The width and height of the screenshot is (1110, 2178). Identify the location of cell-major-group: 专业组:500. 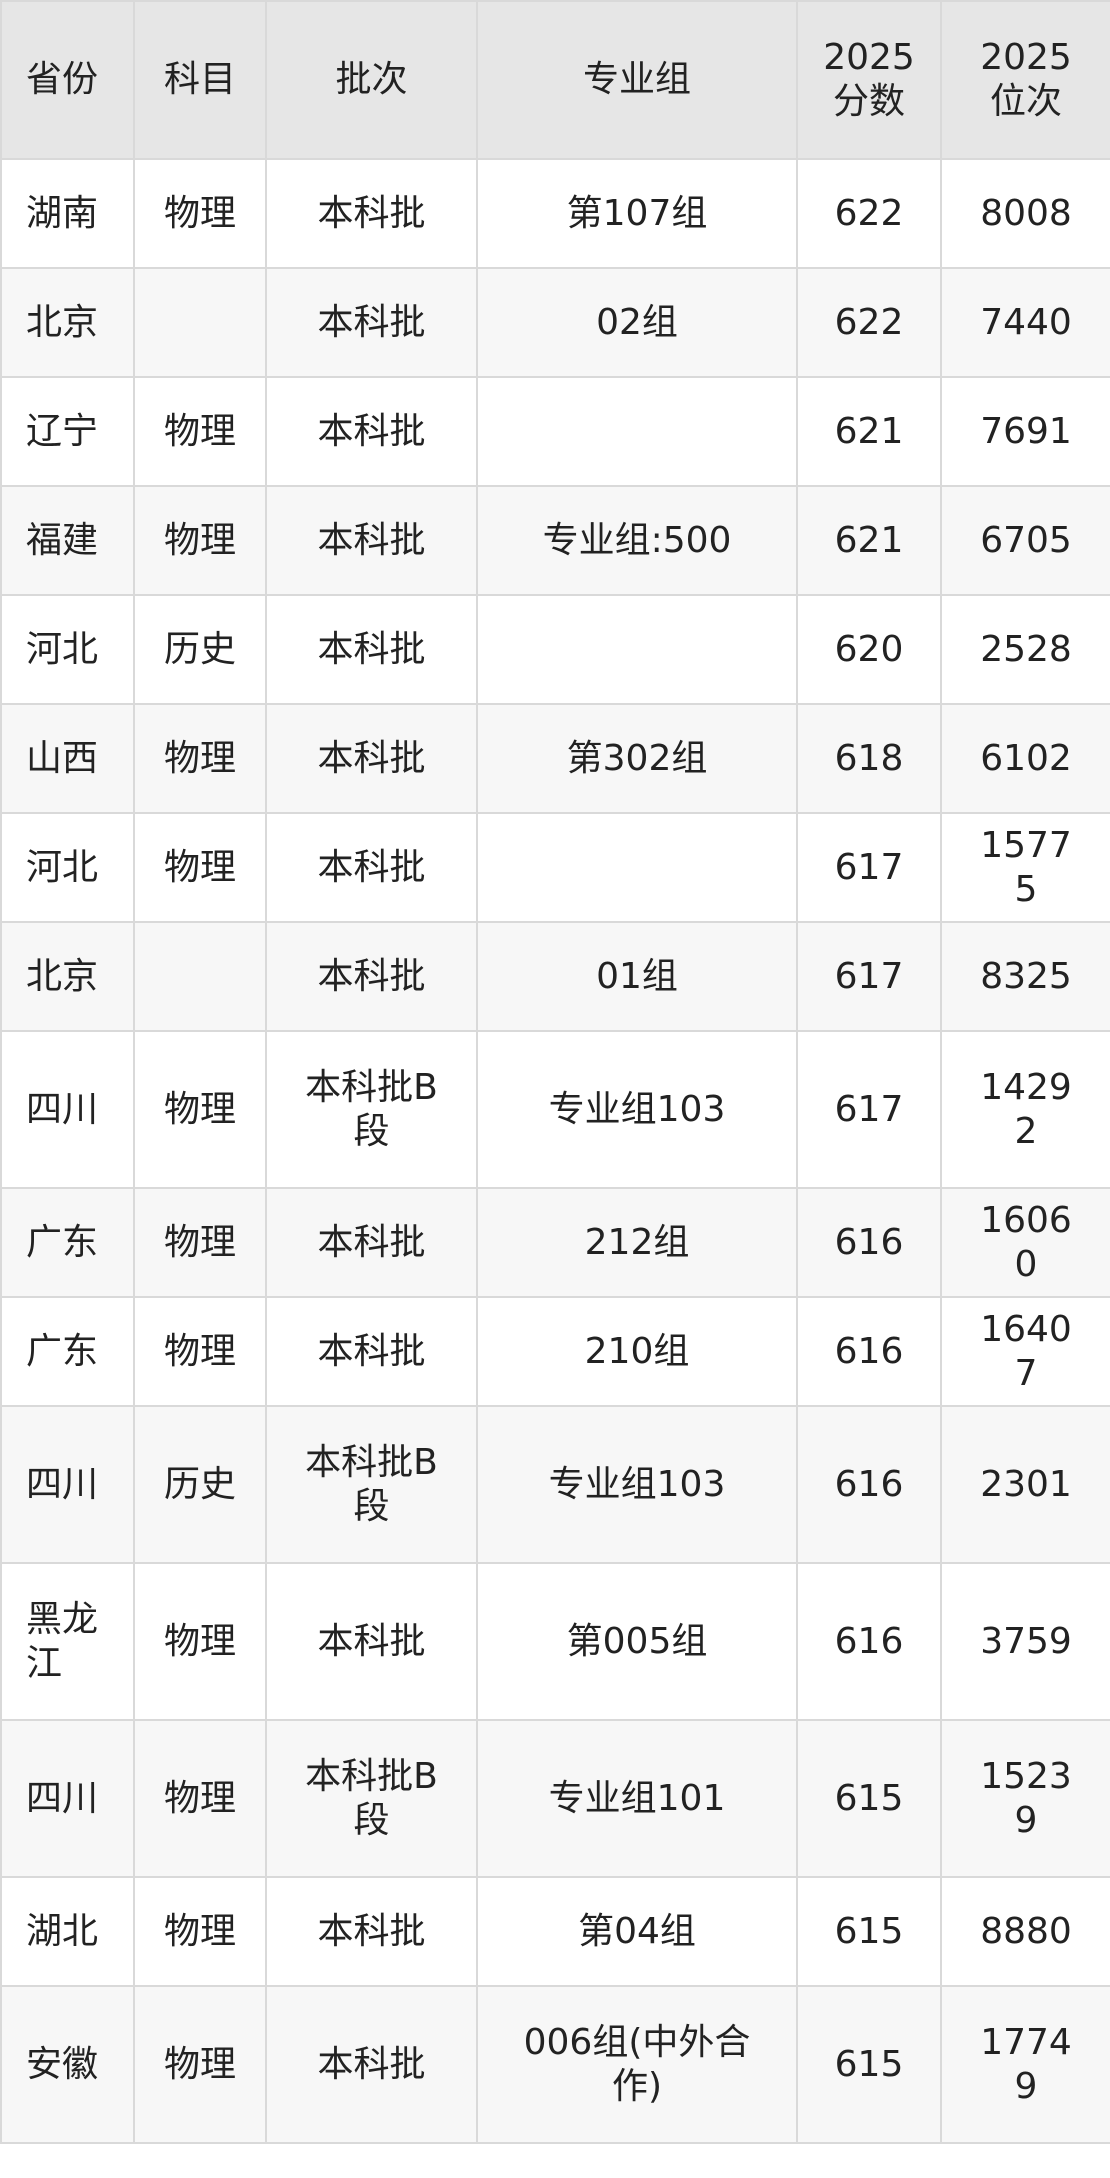
(637, 540).